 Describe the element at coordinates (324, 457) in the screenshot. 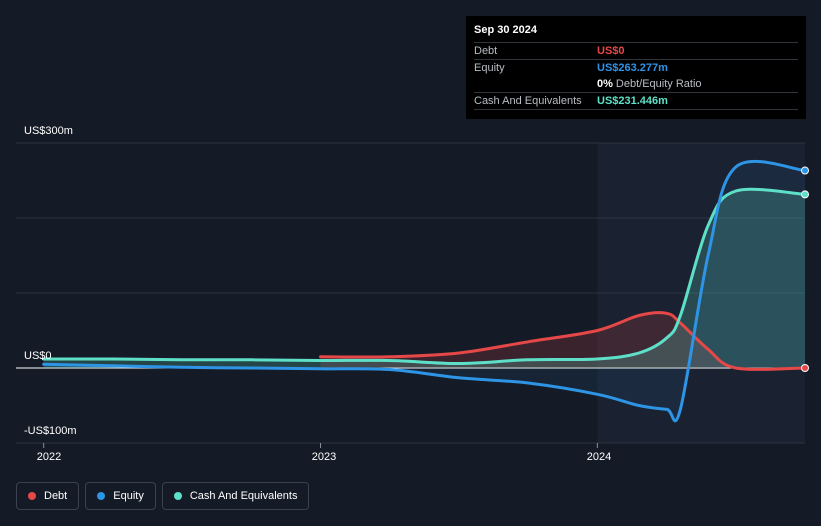

I see `x-tick-label-2023: 2023` at that location.